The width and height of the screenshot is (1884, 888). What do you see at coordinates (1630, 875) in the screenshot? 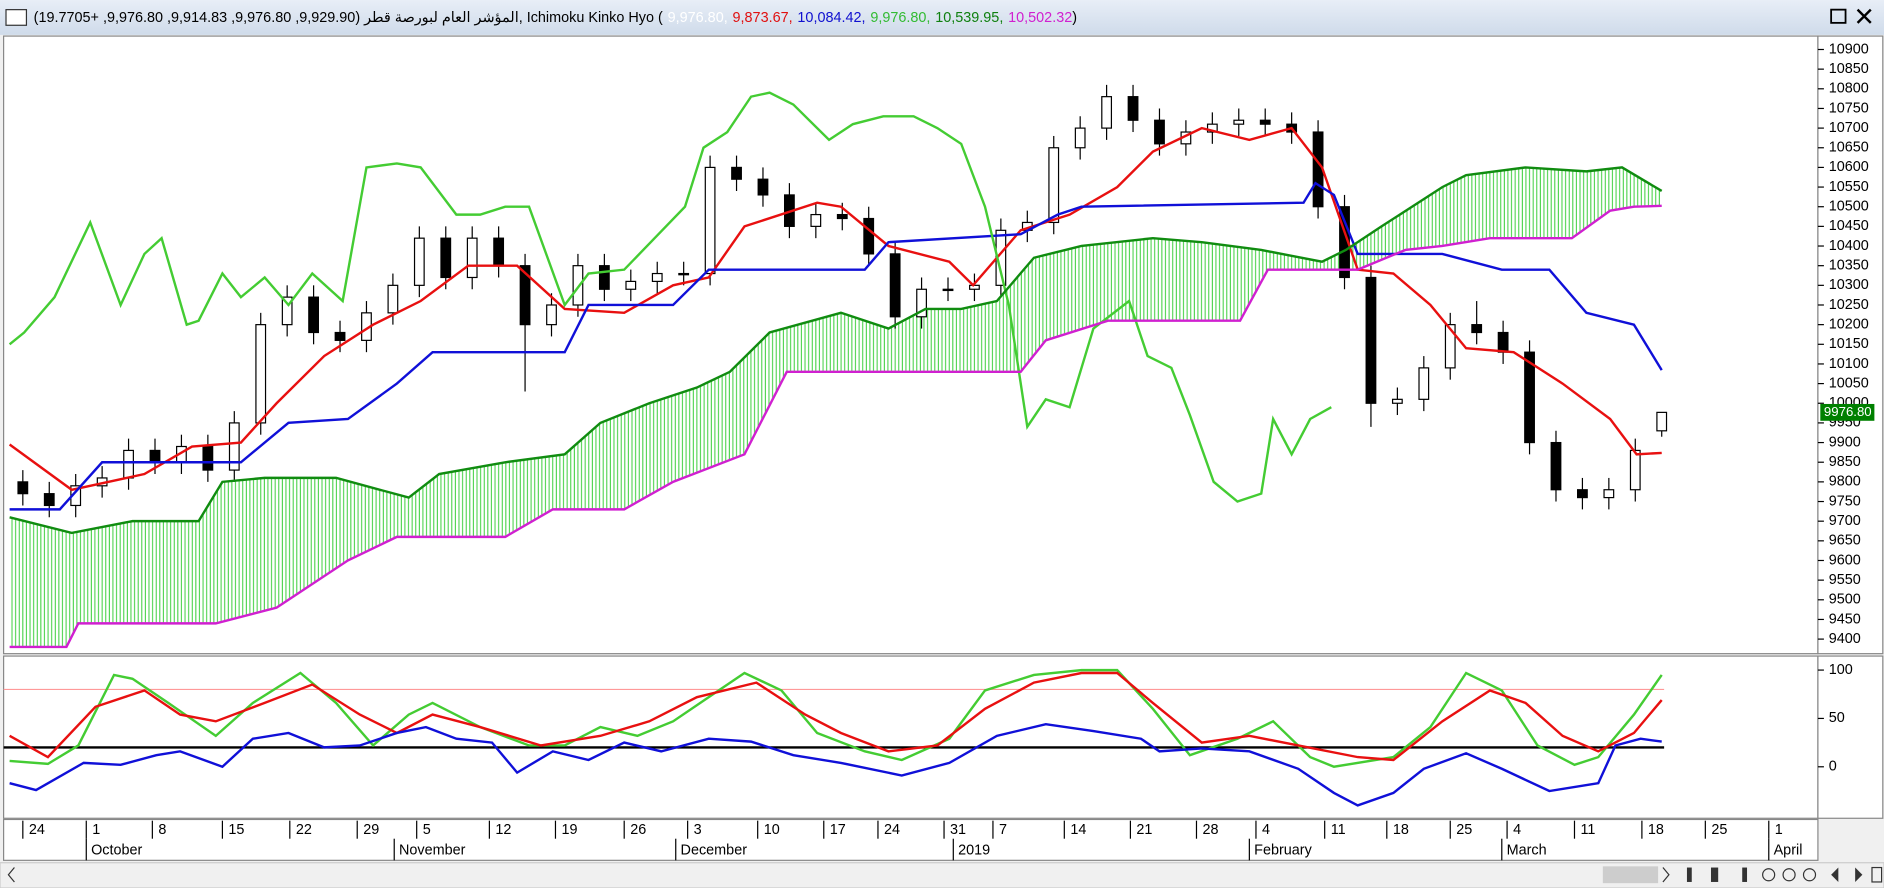
I see `scroll-thumb` at bounding box center [1630, 875].